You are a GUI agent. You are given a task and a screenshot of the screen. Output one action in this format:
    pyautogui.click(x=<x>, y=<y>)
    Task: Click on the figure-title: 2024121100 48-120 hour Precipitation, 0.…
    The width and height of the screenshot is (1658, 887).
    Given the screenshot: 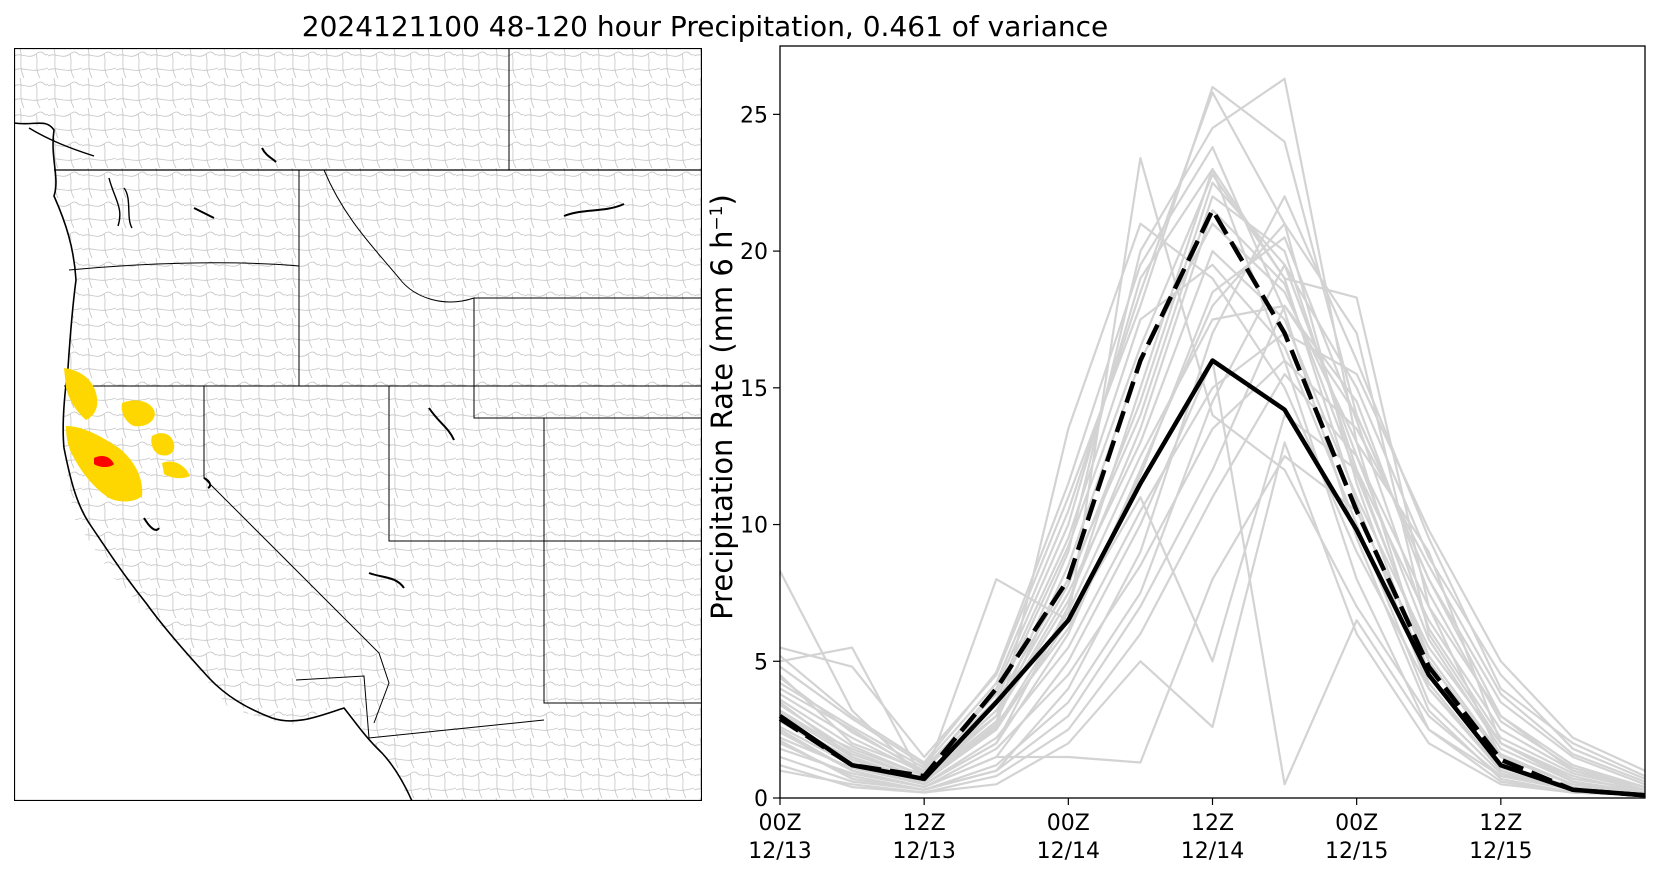 What is the action you would take?
    pyautogui.click(x=705, y=26)
    